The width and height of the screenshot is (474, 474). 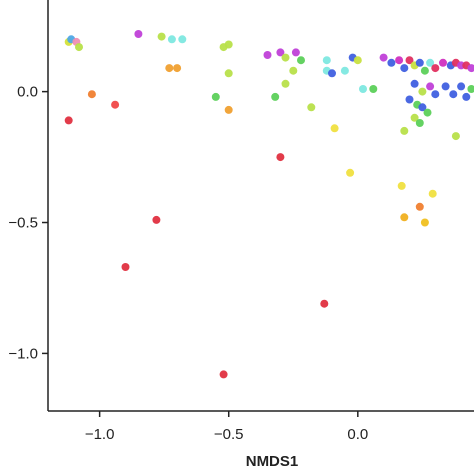 What do you see at coordinates (23, 353) in the screenshot?
I see `y-tick-label: −1.0` at bounding box center [23, 353].